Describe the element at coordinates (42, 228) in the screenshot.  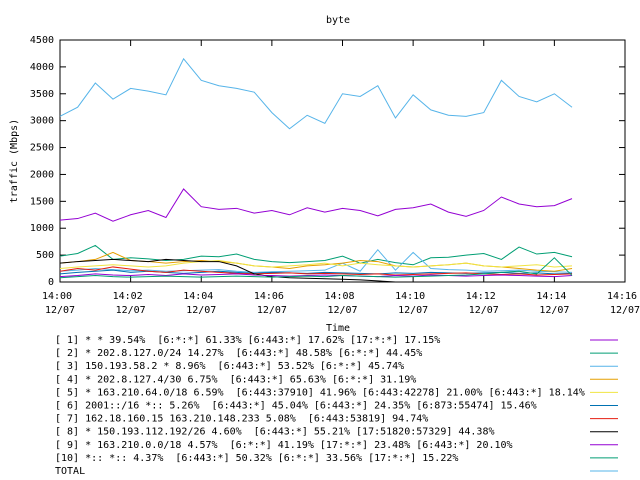
I see `y-tick-label: 1000` at that location.